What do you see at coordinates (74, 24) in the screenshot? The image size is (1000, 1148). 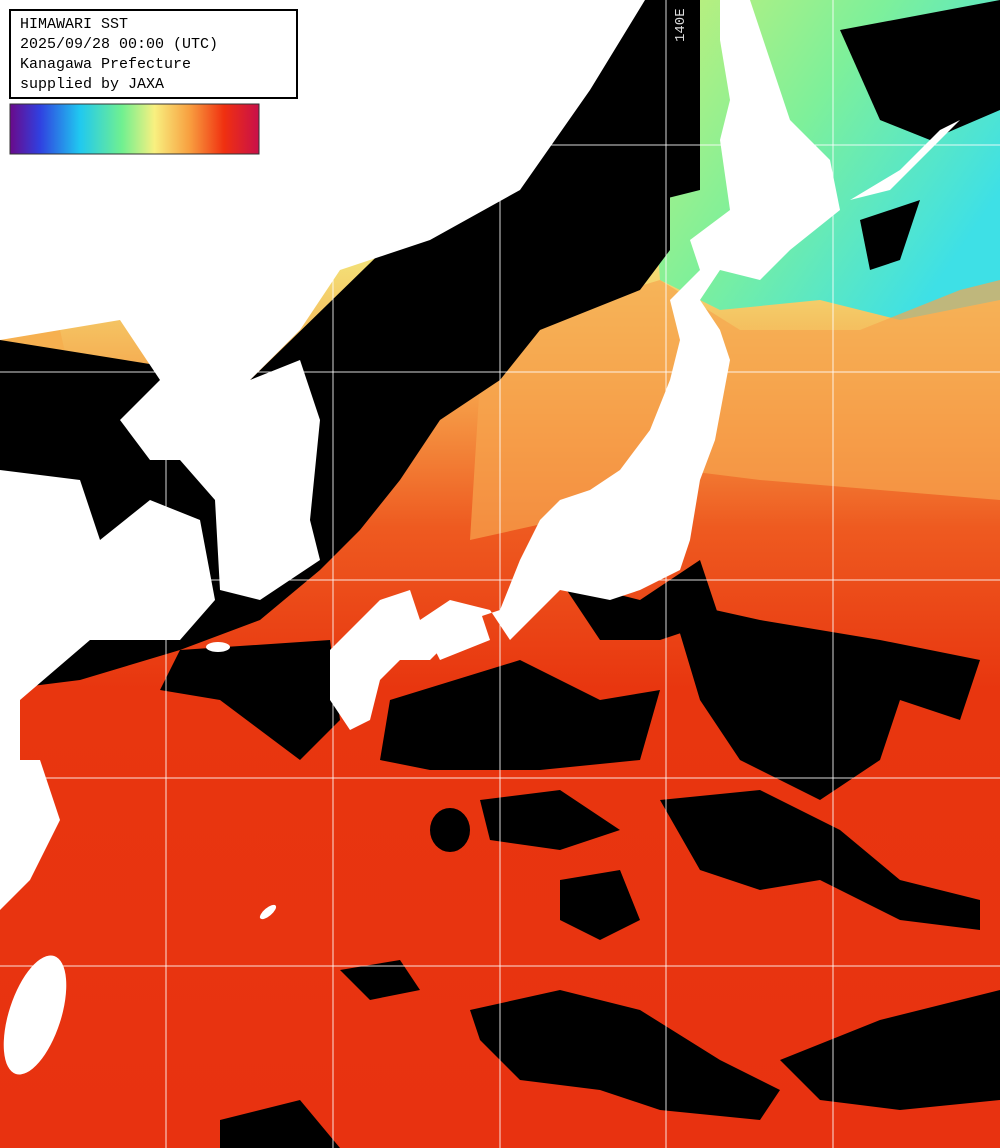 I see `header-line: HIMAWARI SST` at bounding box center [74, 24].